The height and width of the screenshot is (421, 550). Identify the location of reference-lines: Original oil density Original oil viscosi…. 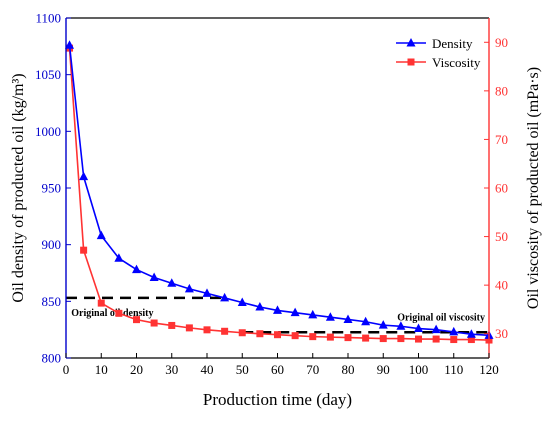
(277, 315).